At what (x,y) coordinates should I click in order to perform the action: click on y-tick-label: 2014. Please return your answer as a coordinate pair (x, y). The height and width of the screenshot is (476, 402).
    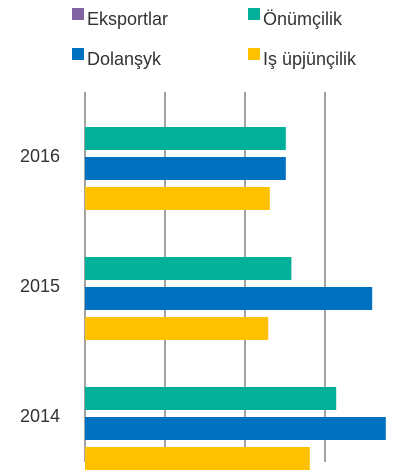
    Looking at the image, I should click on (40, 416).